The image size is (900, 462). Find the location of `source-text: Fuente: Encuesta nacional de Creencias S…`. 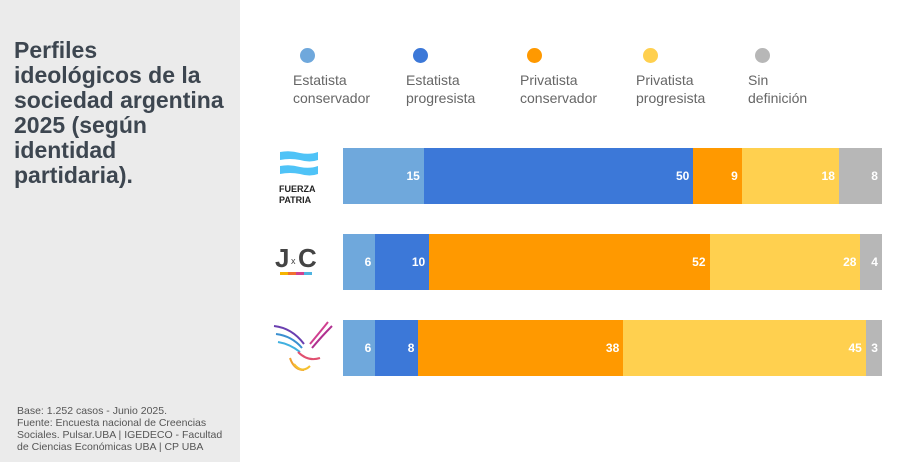

source-text: Fuente: Encuesta nacional de Creencias S… is located at coordinates (120, 435).